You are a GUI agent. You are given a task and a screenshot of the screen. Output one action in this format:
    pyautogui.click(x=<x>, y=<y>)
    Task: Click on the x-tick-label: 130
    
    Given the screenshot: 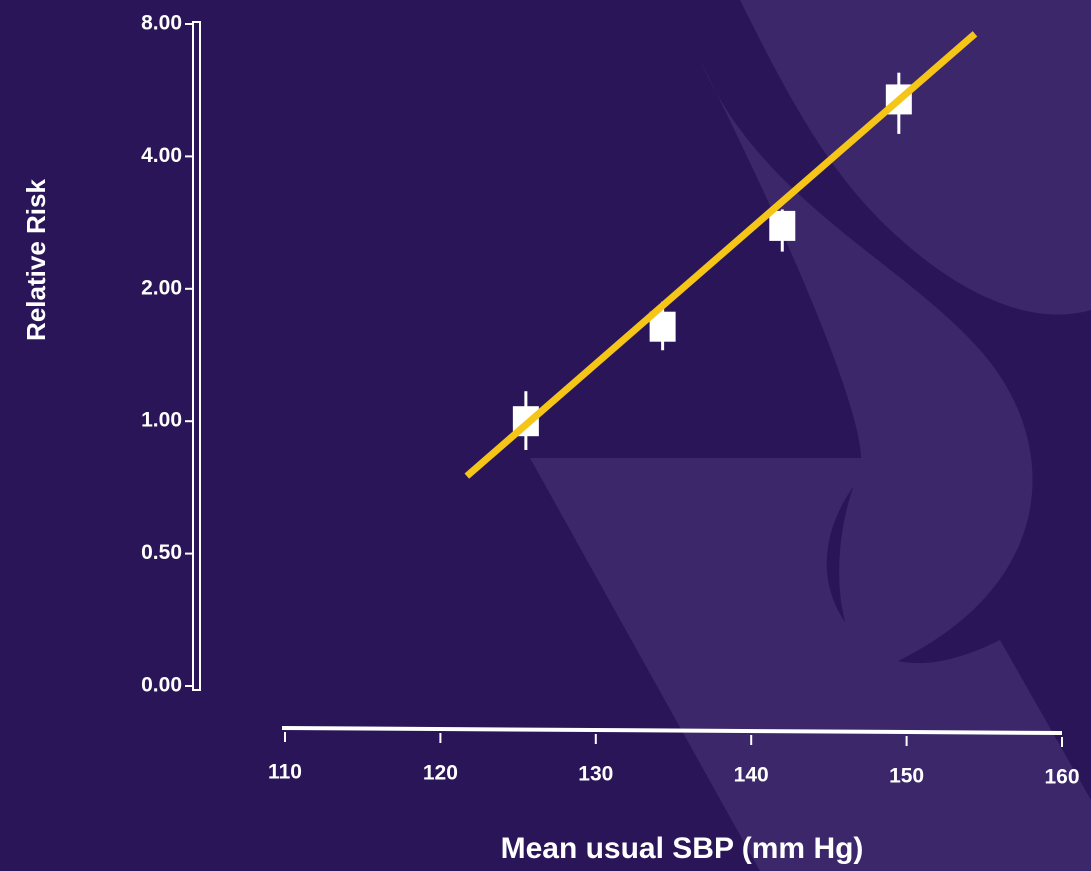 What is the action you would take?
    pyautogui.click(x=595, y=774)
    